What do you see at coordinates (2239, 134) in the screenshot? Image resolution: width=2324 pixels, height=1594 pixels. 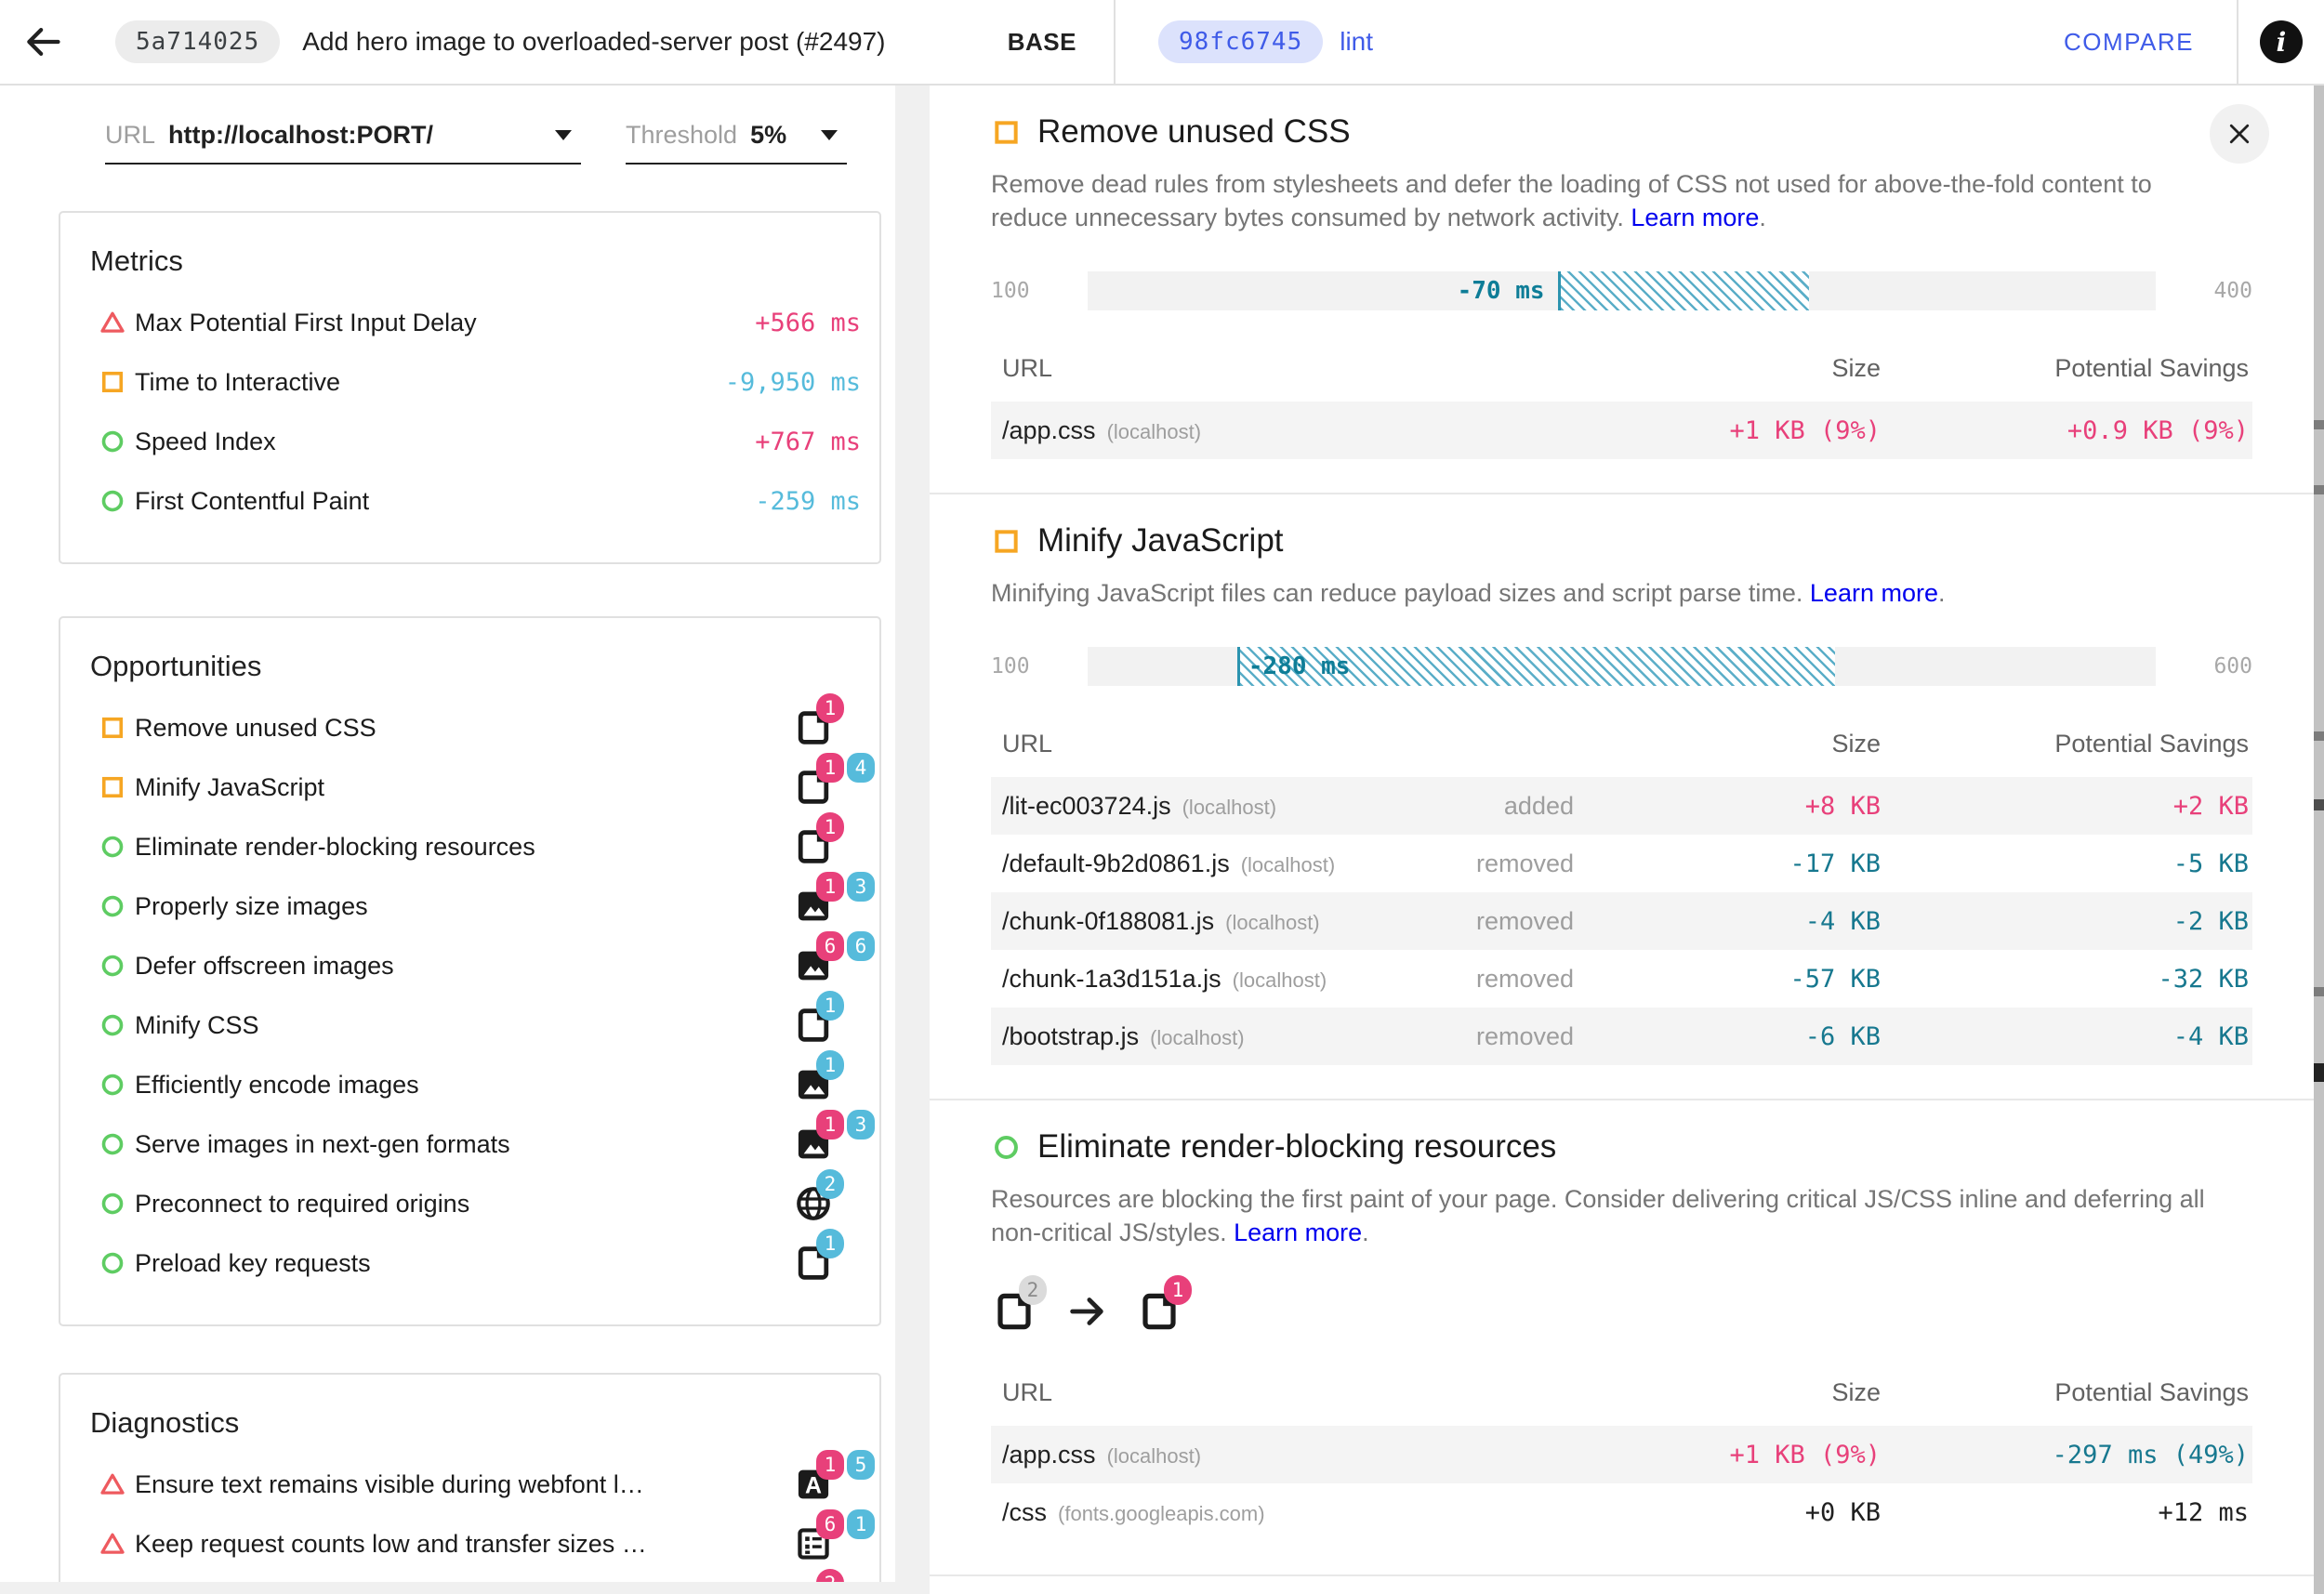 I see `close-detail-button` at bounding box center [2239, 134].